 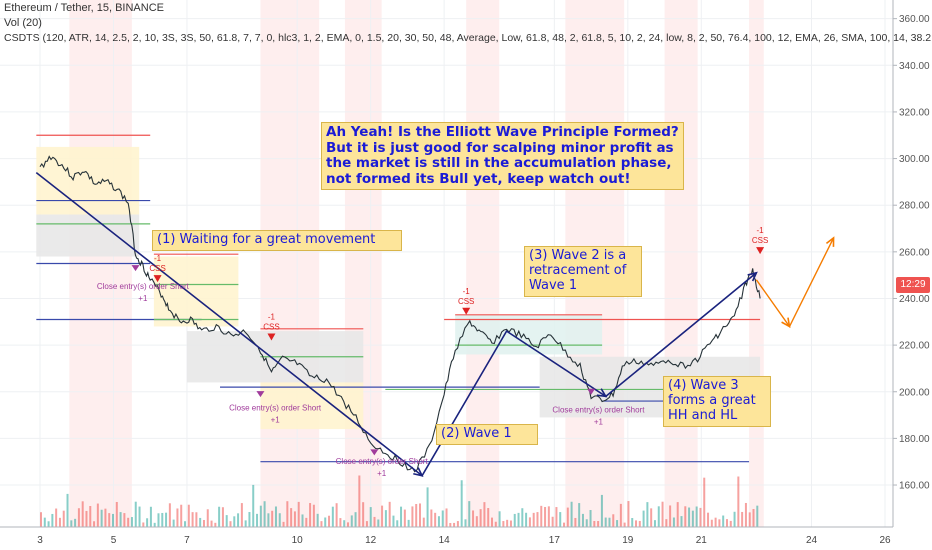 What do you see at coordinates (260, 394) in the screenshot?
I see `close-signal-arrow` at bounding box center [260, 394].